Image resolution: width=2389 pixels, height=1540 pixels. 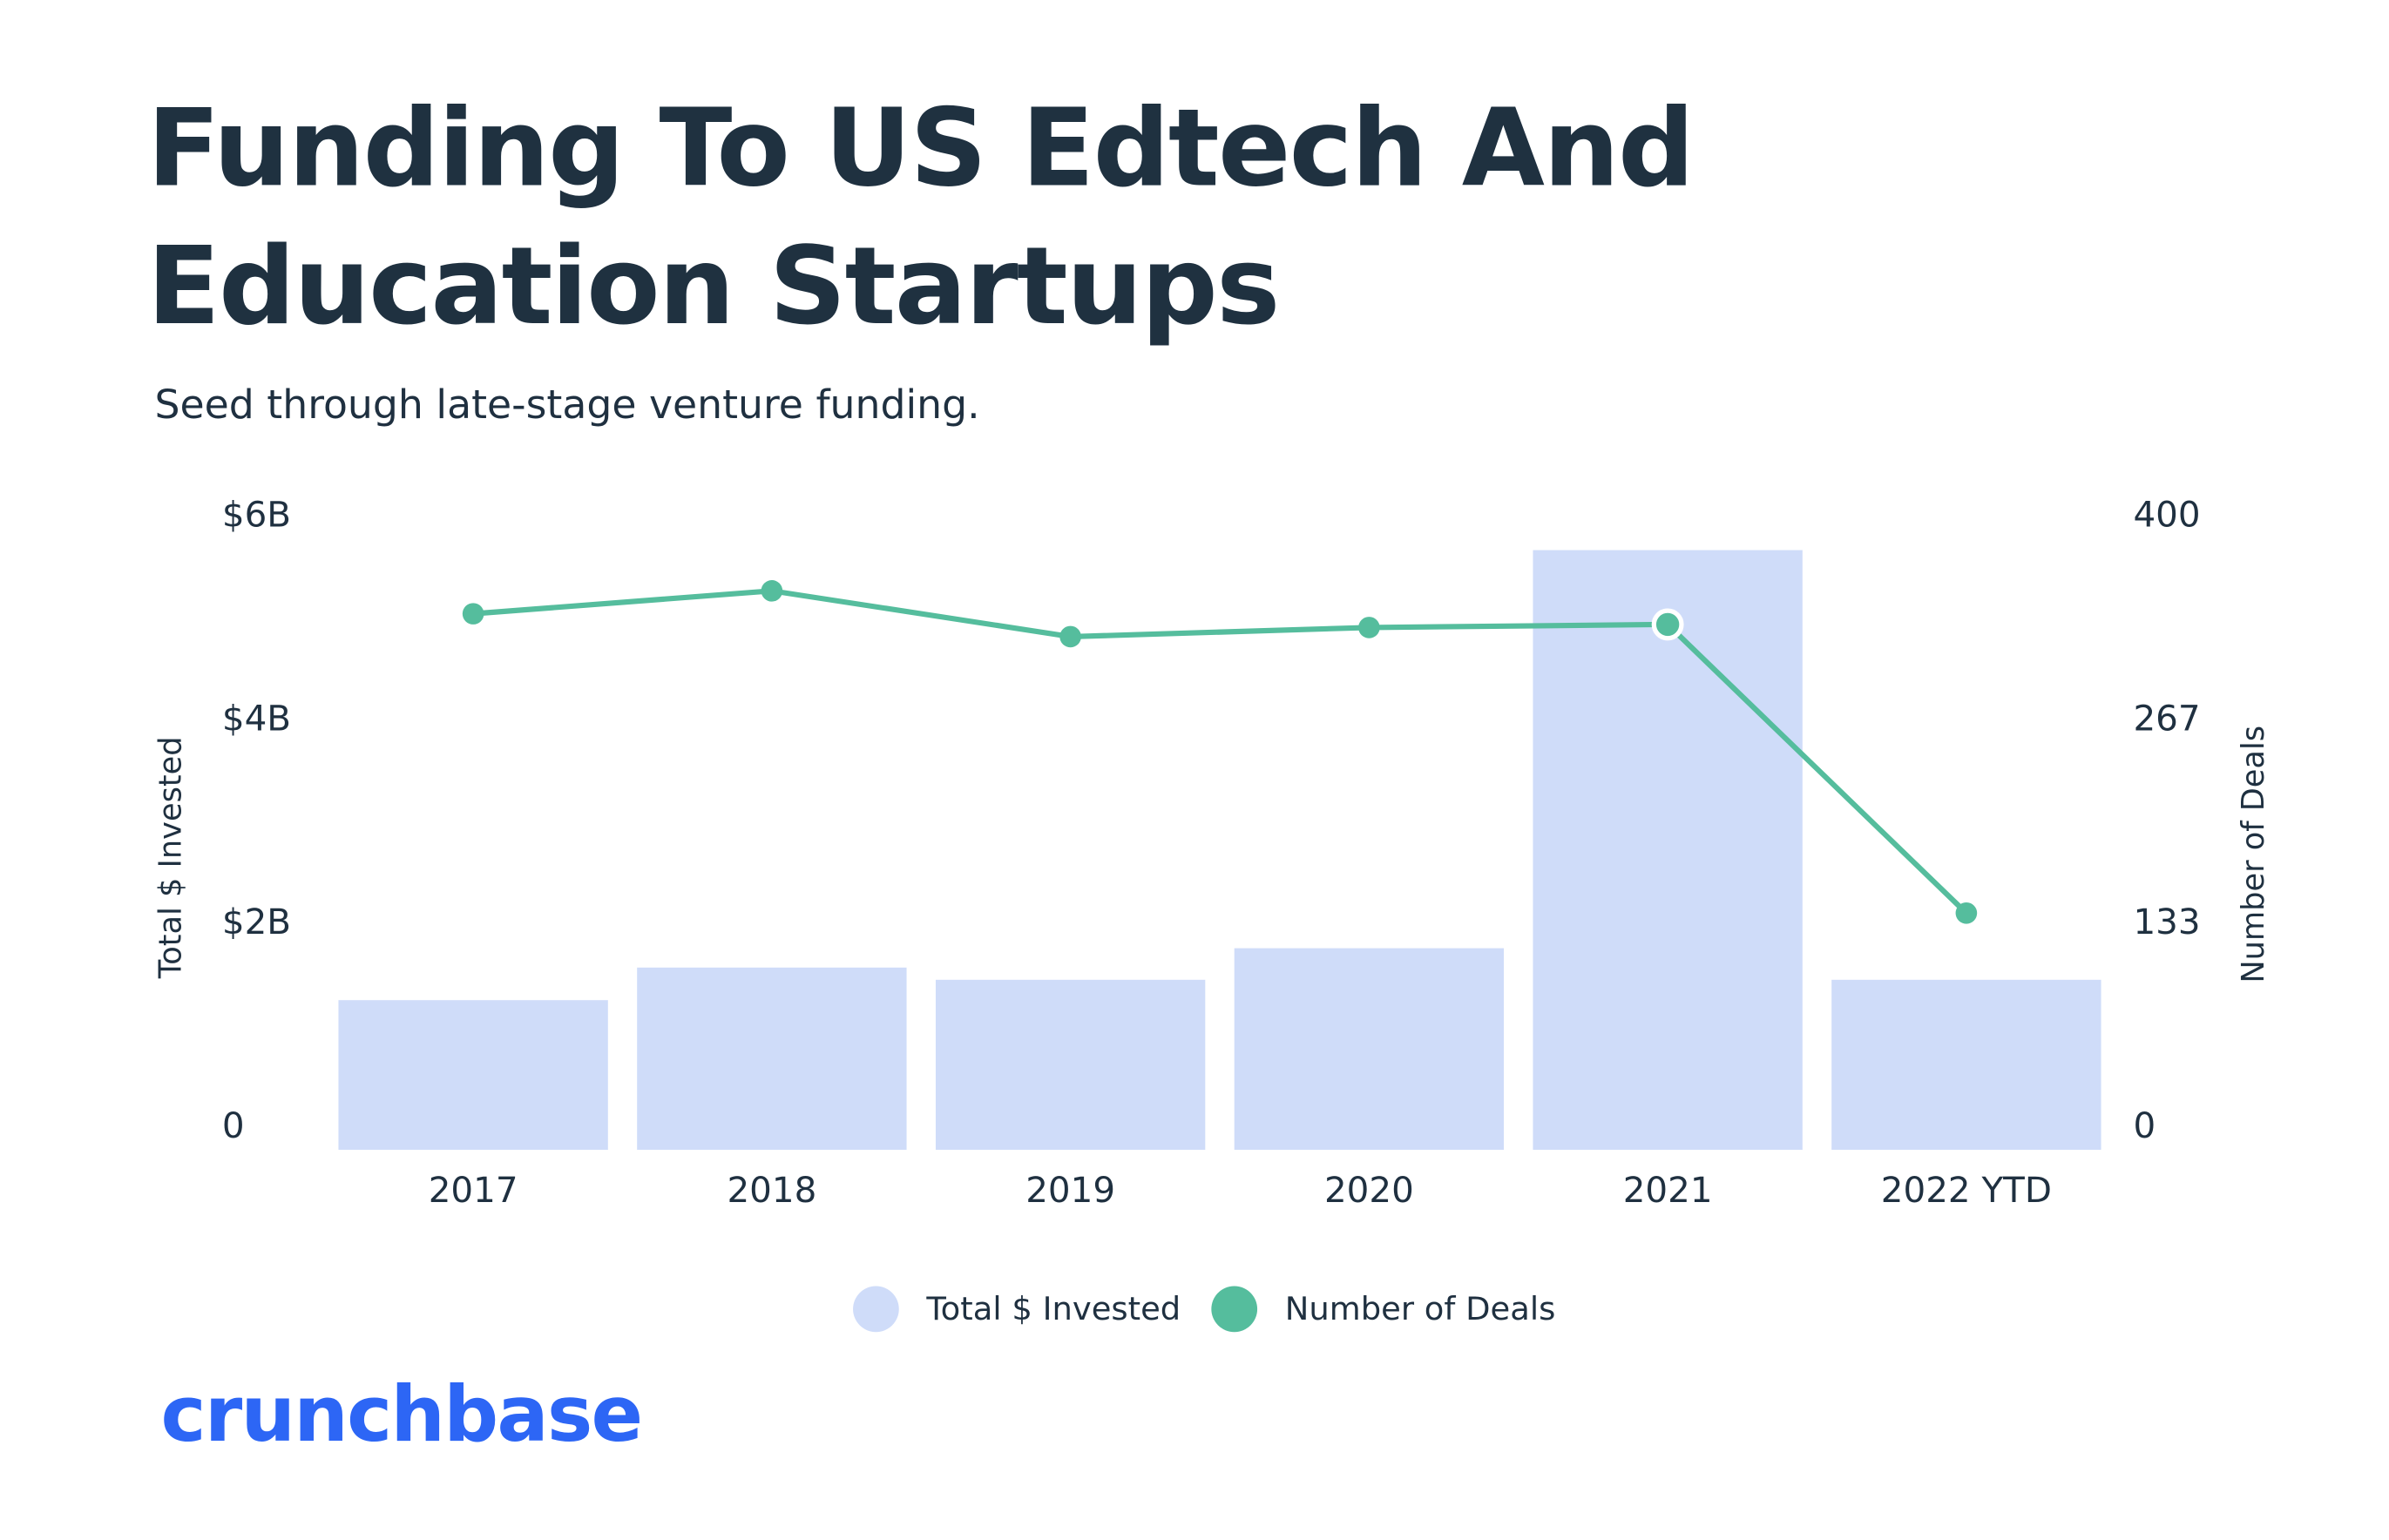 What do you see at coordinates (2166, 718) in the screenshot?
I see `y2-tick-label: 267` at bounding box center [2166, 718].